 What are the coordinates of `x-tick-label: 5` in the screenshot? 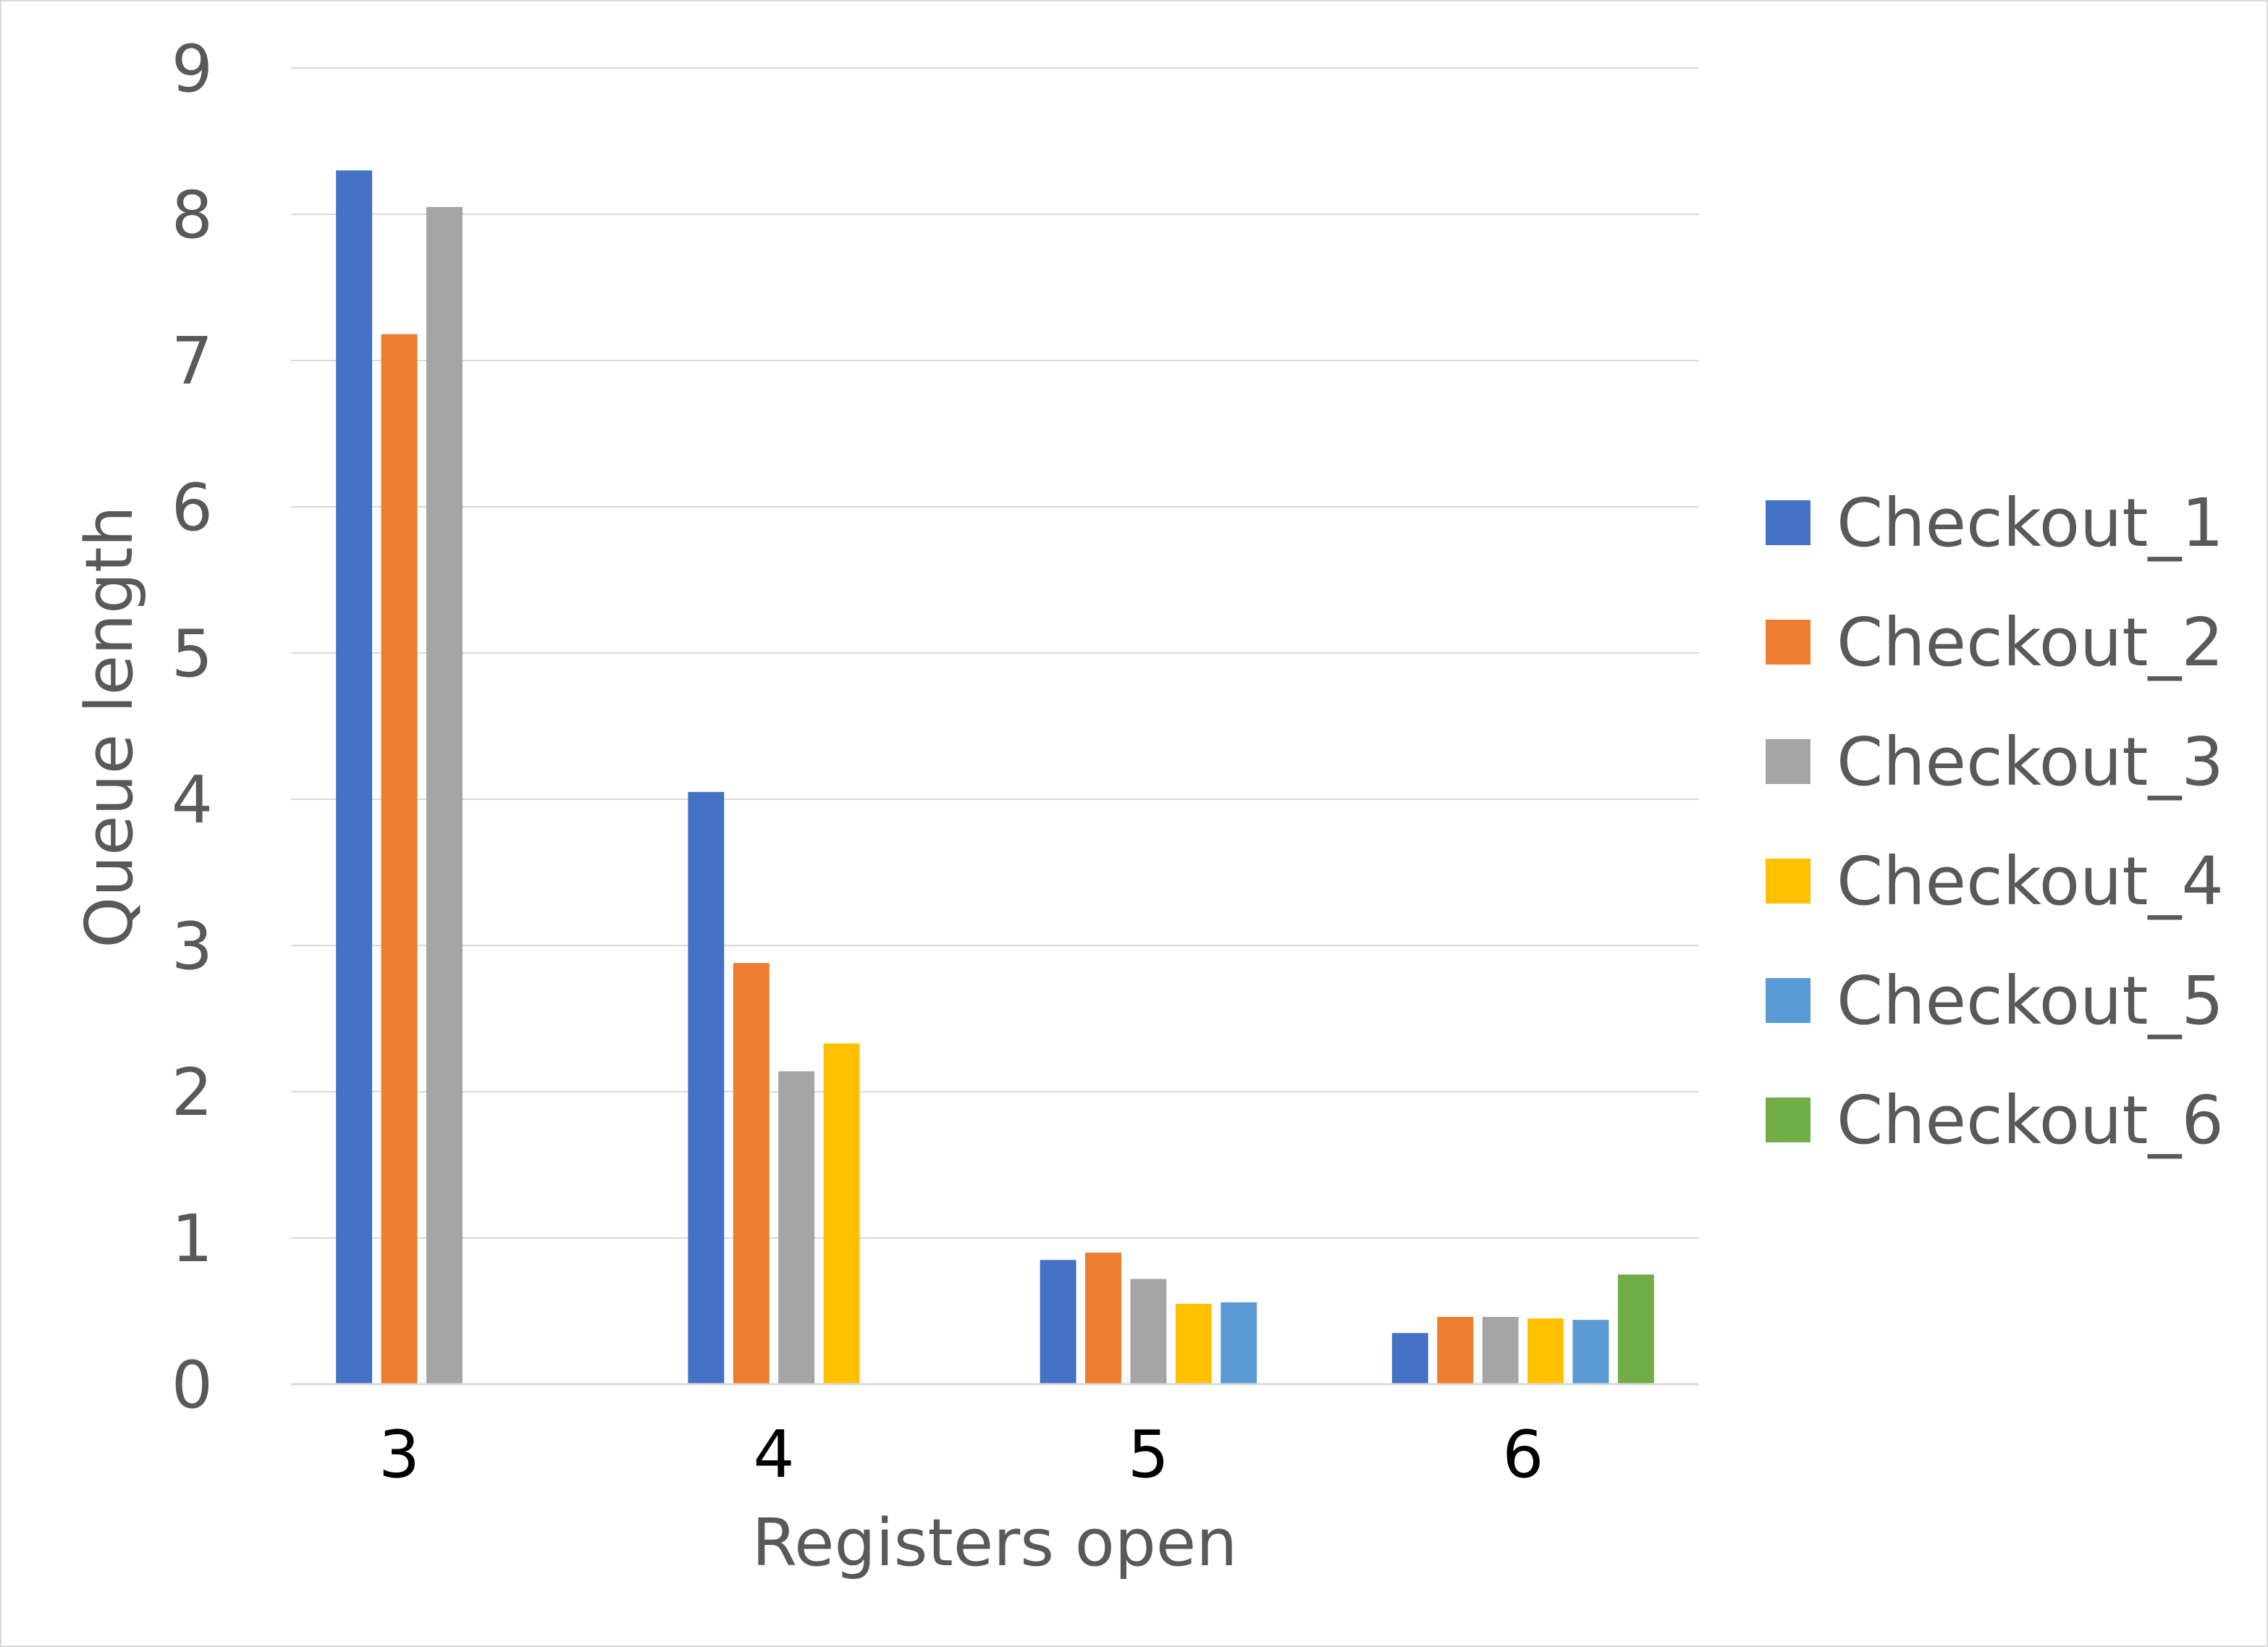 It's located at (1148, 1455).